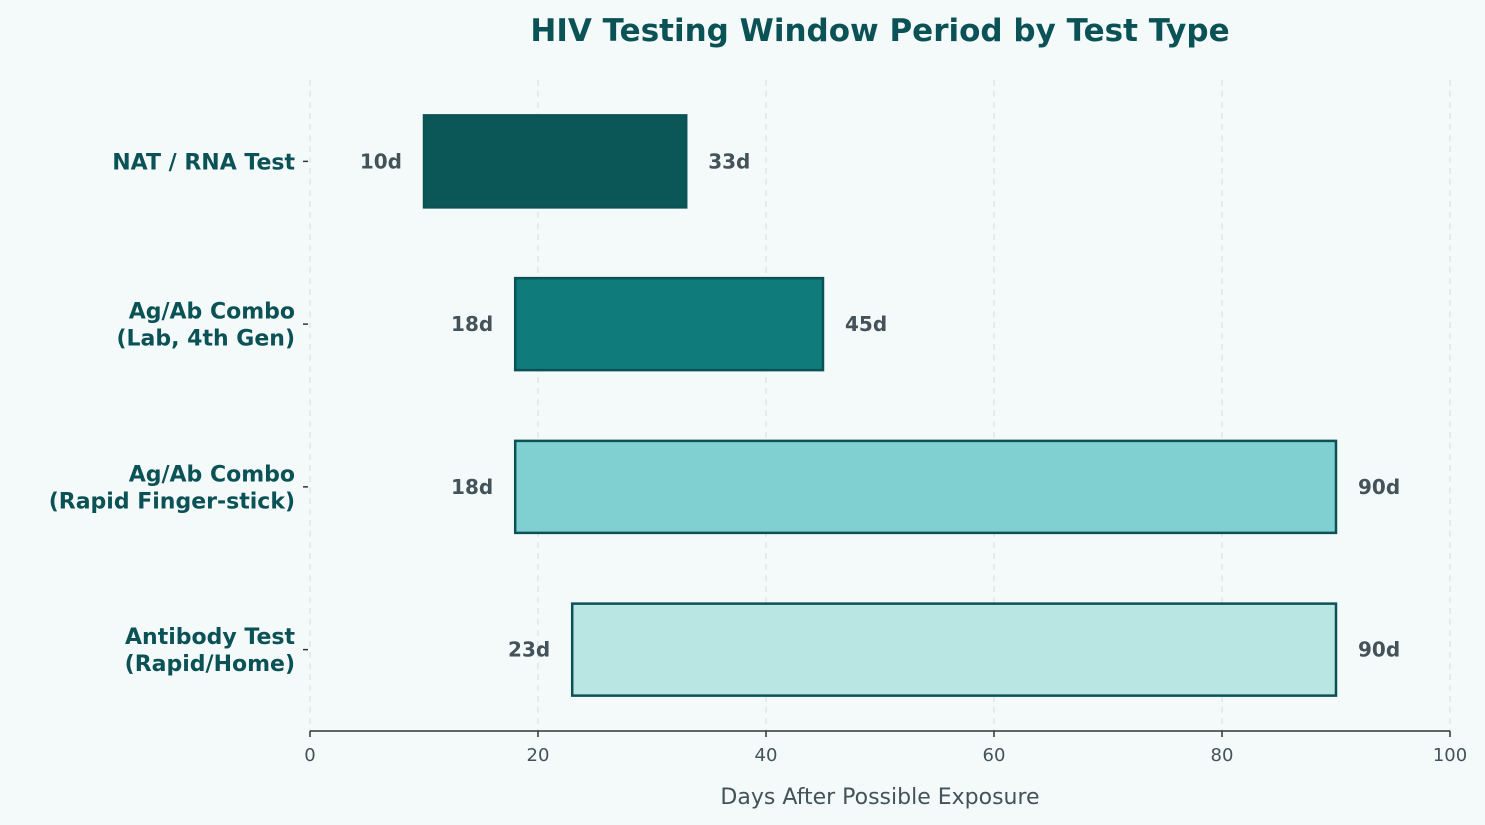  What do you see at coordinates (766, 755) in the screenshot?
I see `x-tick-label: 40` at bounding box center [766, 755].